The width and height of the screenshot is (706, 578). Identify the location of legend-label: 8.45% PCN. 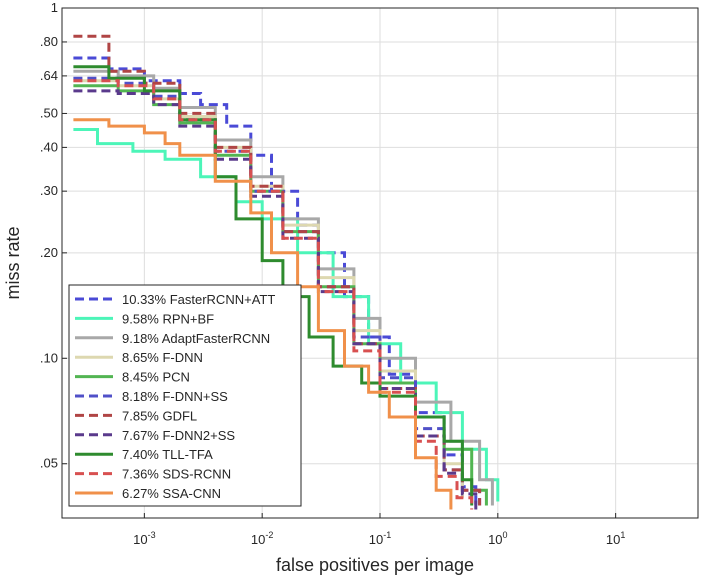
(156, 377).